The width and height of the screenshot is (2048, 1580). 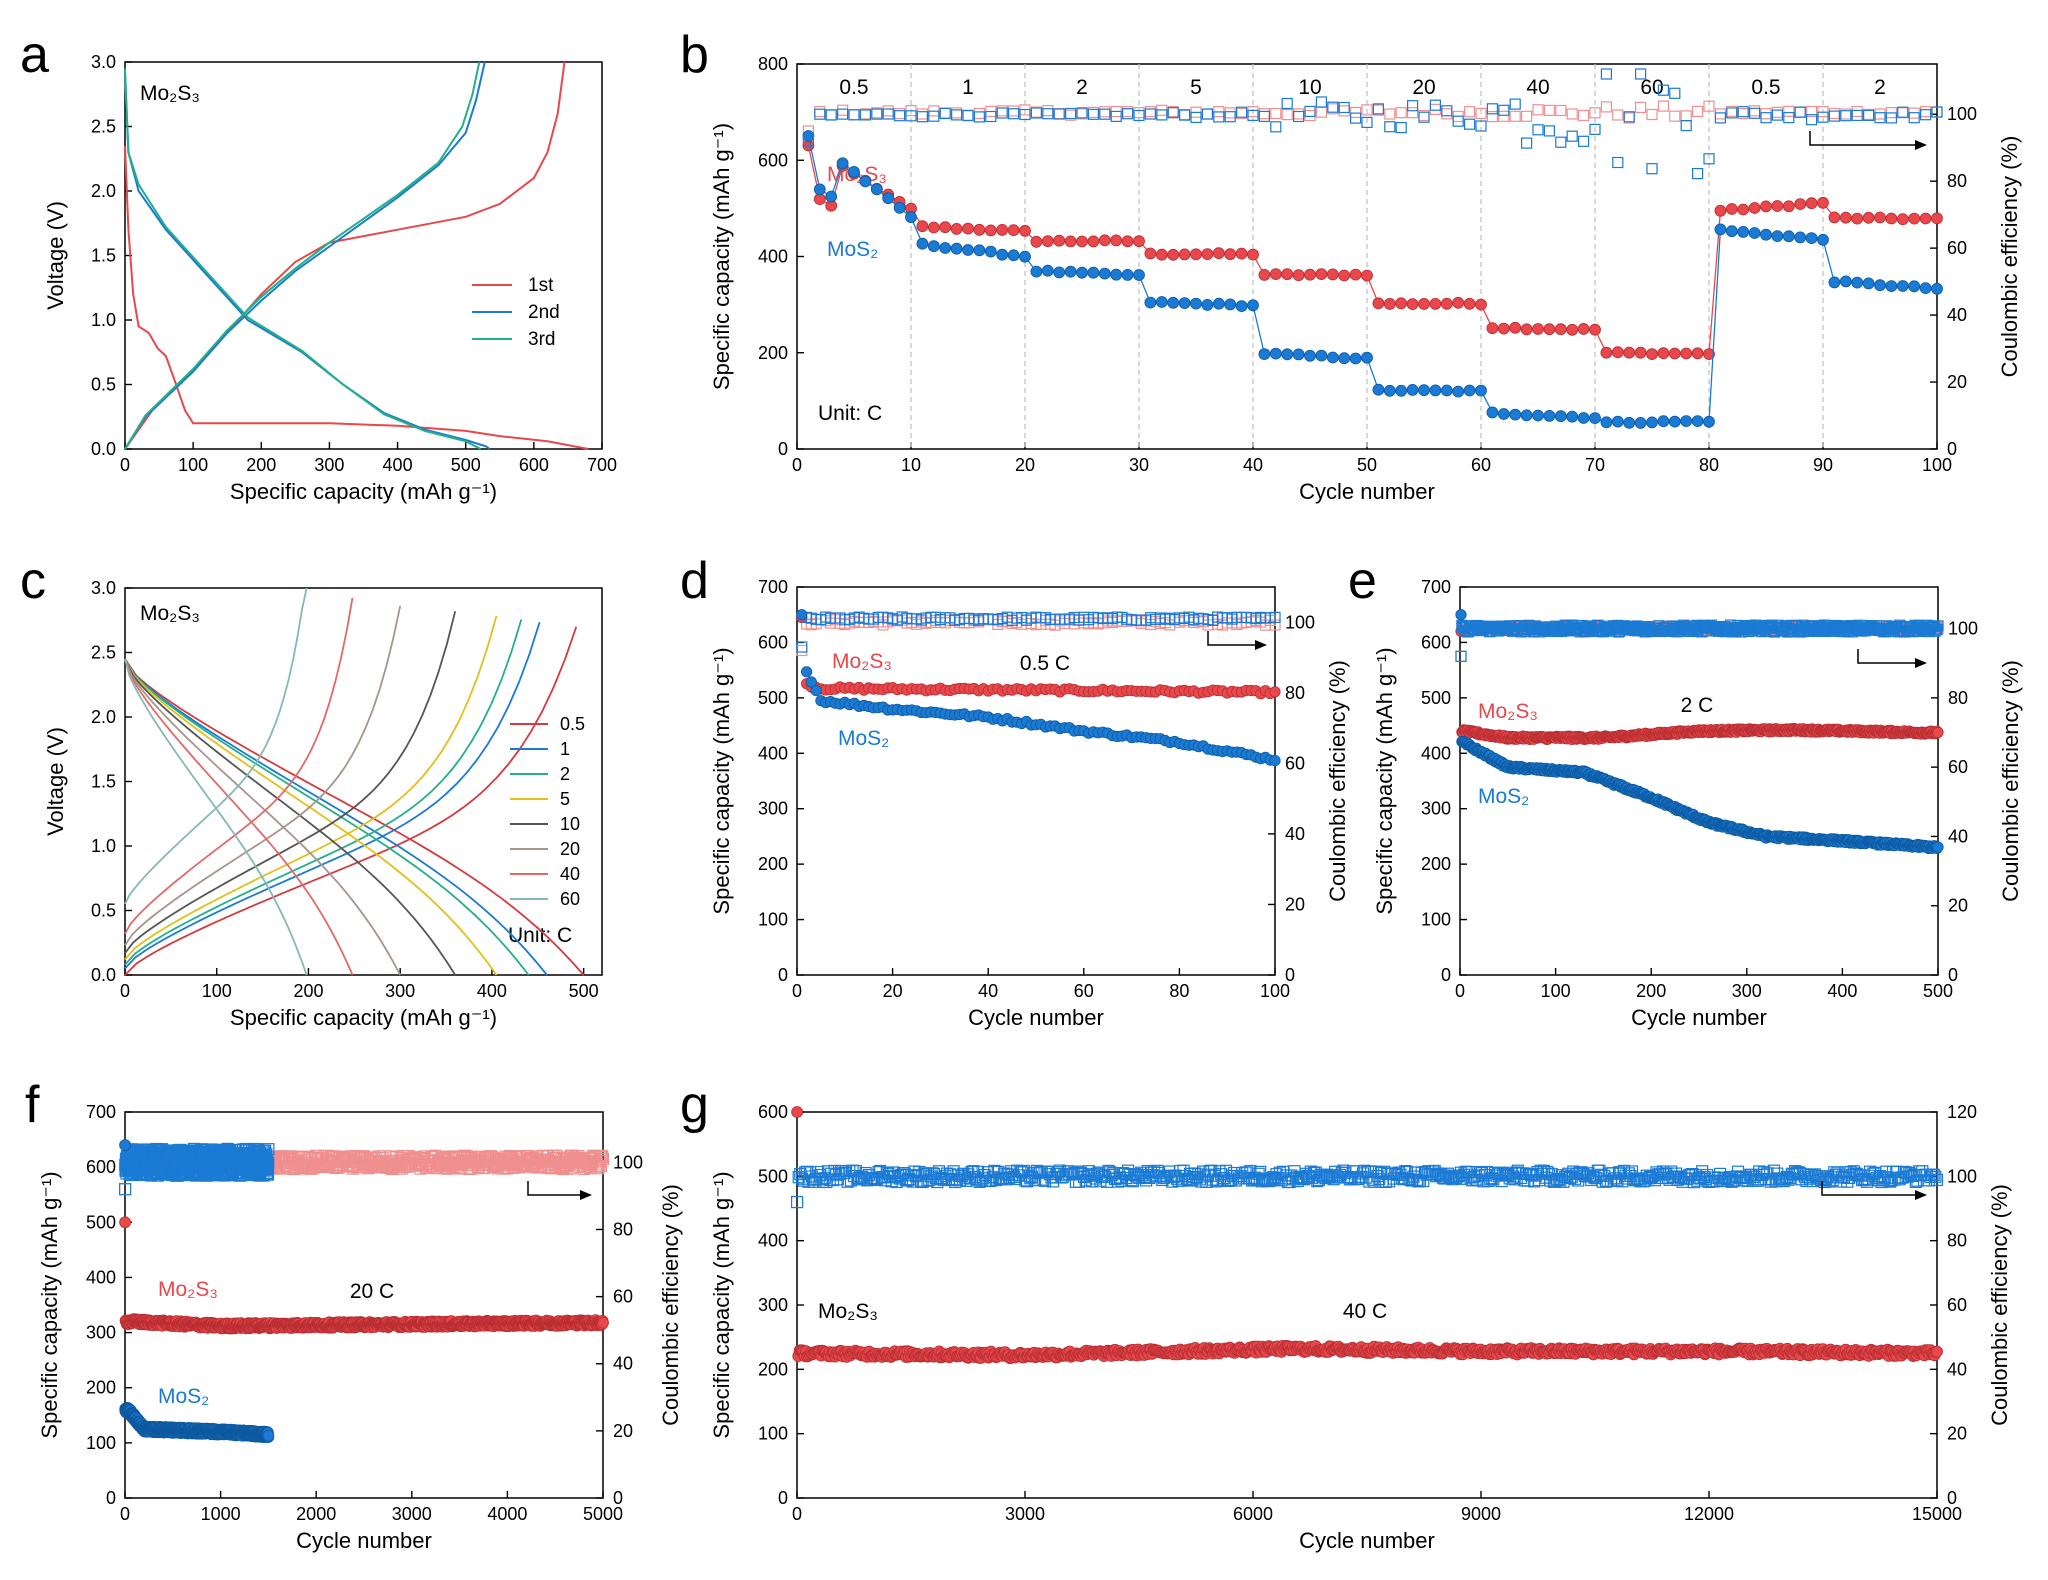 I want to click on y2-axis-title: Coulombic efficiency (%), so click(x=1337, y=781).